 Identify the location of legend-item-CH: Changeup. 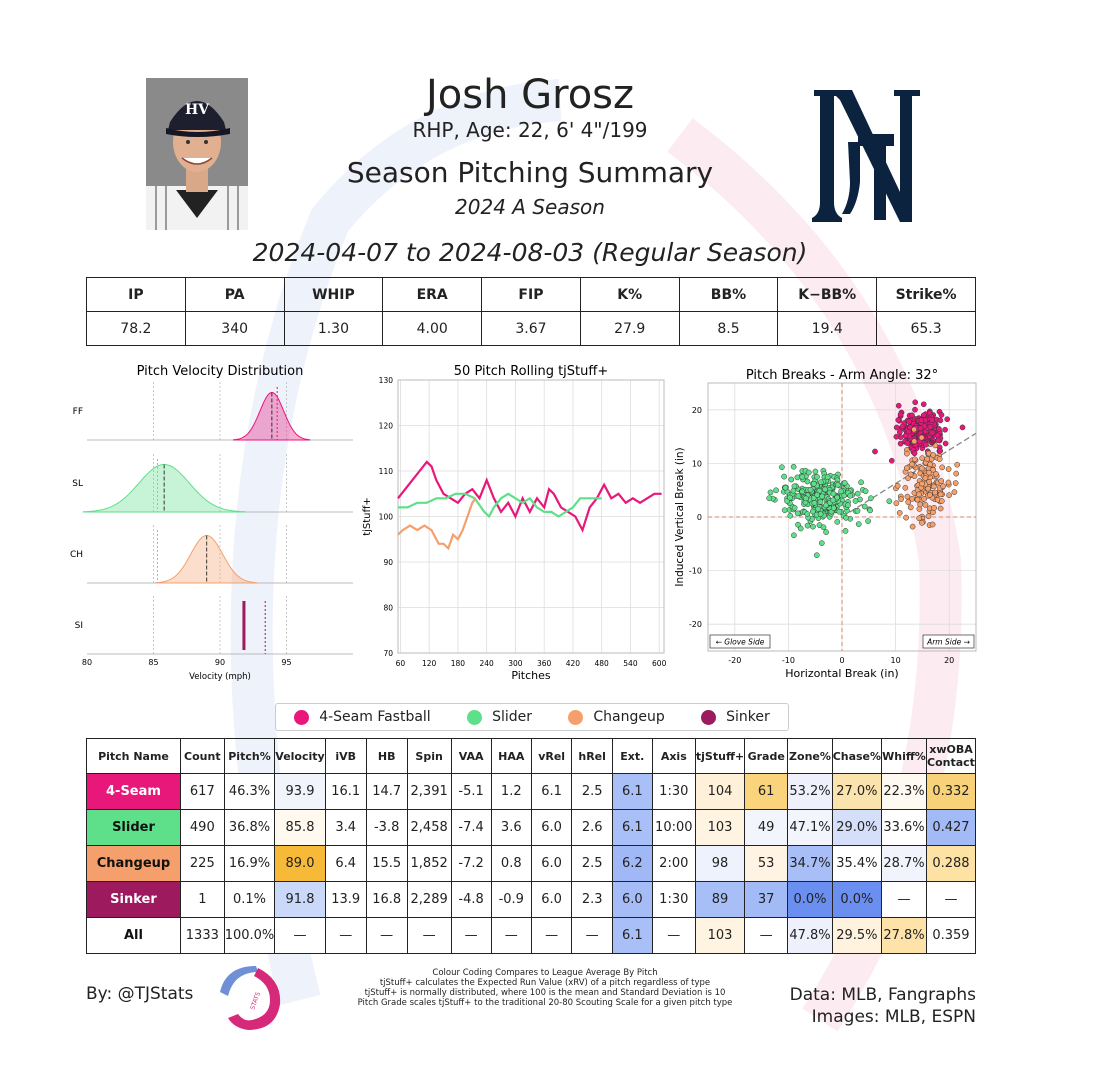
(616, 717).